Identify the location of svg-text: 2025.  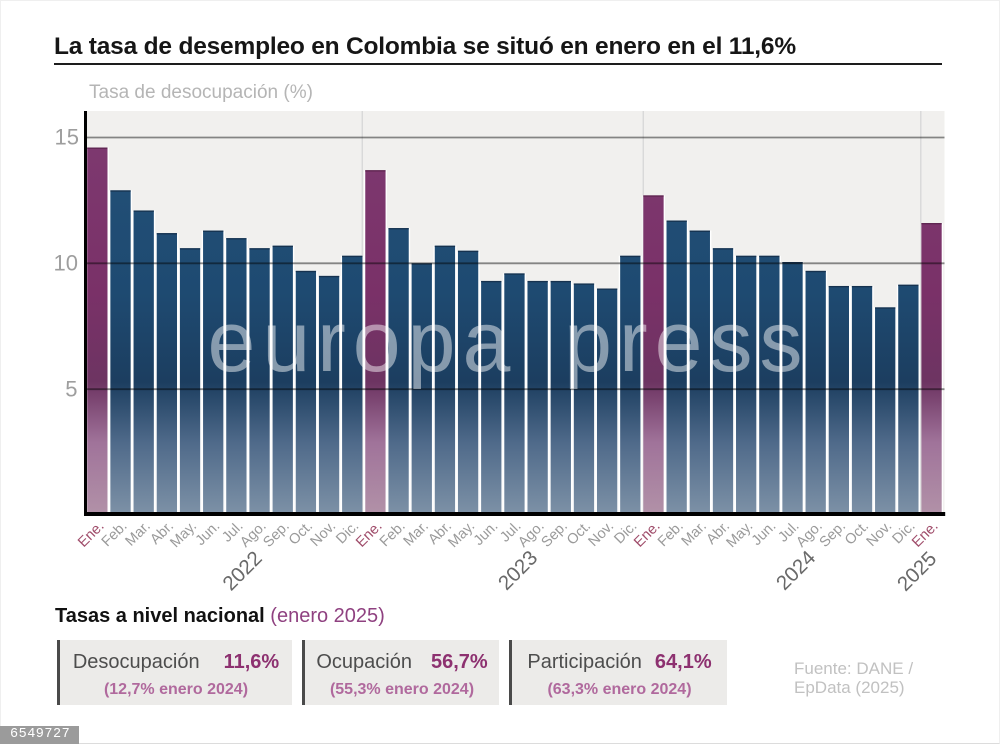
(917, 571).